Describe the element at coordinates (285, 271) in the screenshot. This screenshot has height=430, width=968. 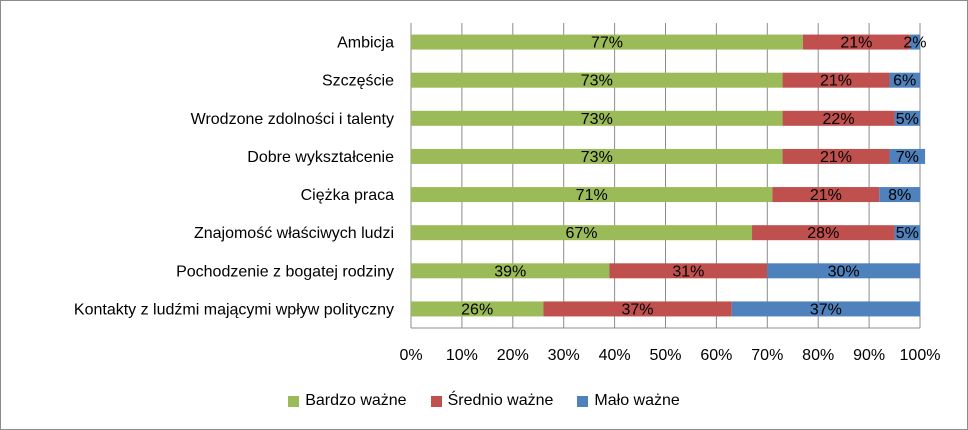
I see `category-label-pochodzenie-z-bogatej-rodziny: Pochodzenie z bogatej rodziny` at that location.